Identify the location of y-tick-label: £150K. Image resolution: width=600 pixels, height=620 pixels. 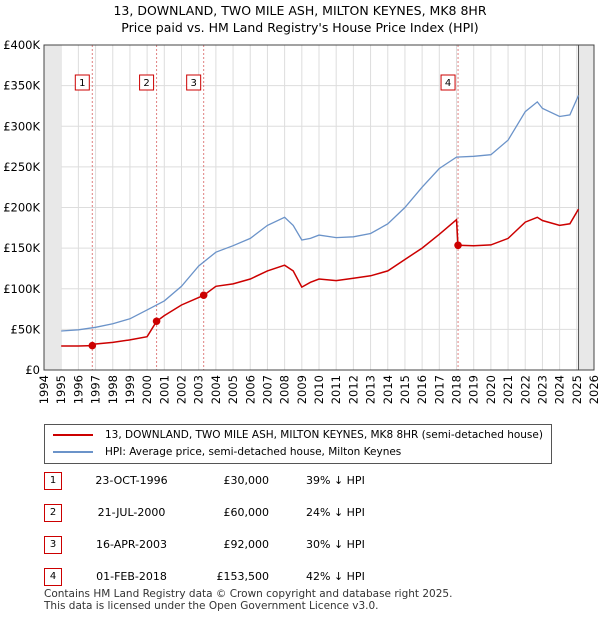
(21, 248).